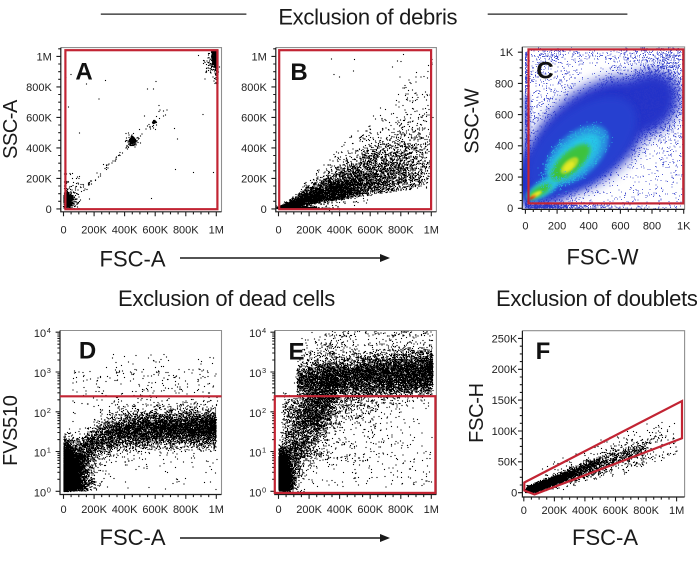 The image size is (697, 562). I want to click on svg-text: FSC-W, so click(602, 256).